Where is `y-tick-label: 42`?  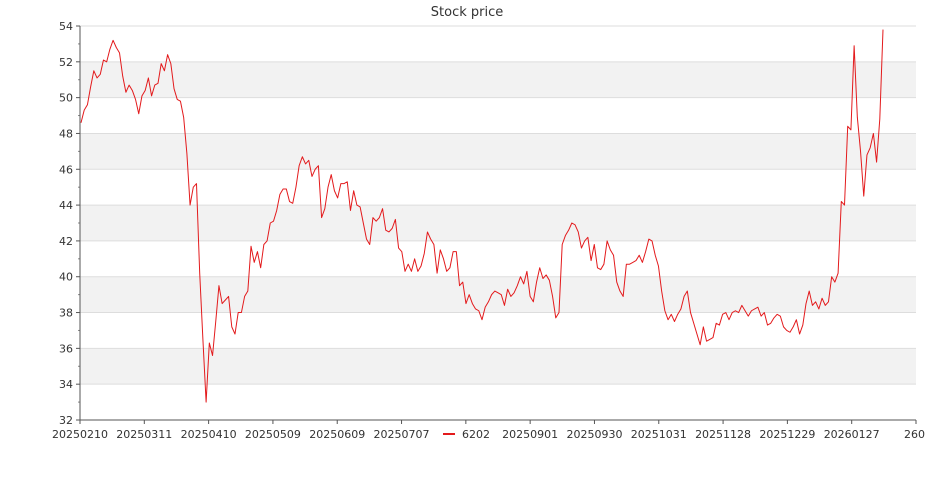
y-tick-label: 42 is located at coordinates (66, 241).